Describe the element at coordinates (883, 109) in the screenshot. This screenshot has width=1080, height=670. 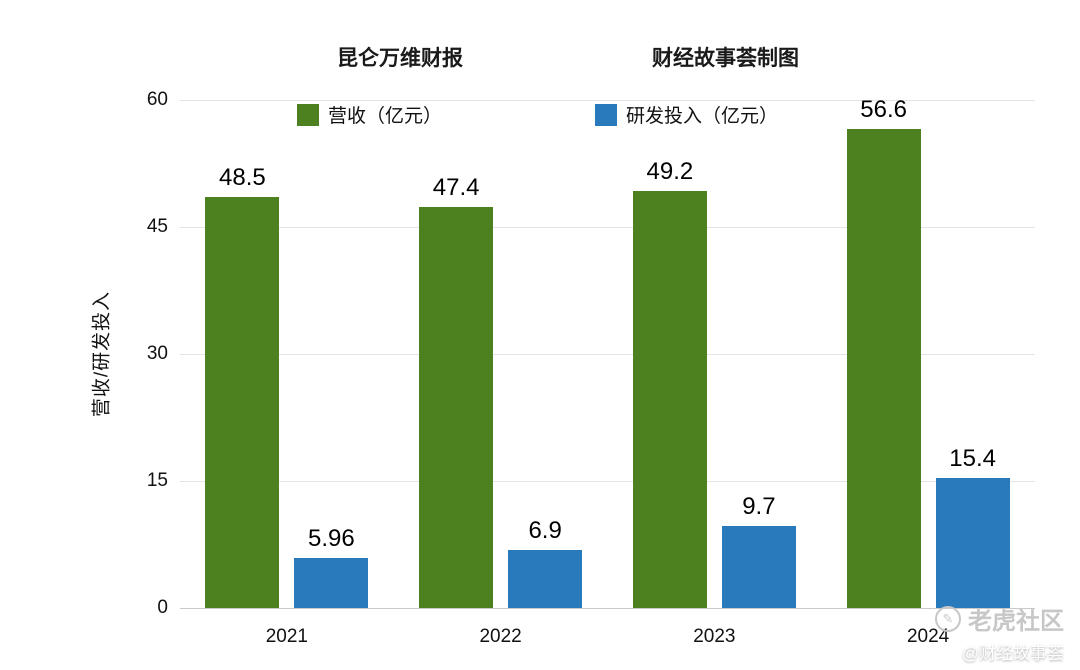
I see `value-label: 56.6` at that location.